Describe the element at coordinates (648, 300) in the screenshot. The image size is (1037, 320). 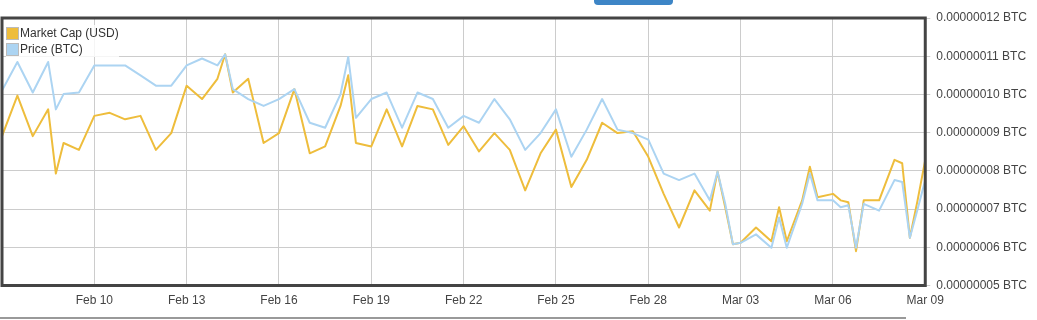
I see `x-tick-label: Feb 28` at that location.